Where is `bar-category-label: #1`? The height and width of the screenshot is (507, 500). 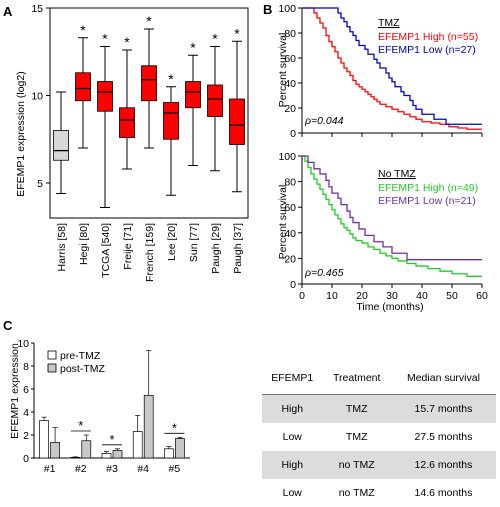
bar-category-label: #1 is located at coordinates (50, 468).